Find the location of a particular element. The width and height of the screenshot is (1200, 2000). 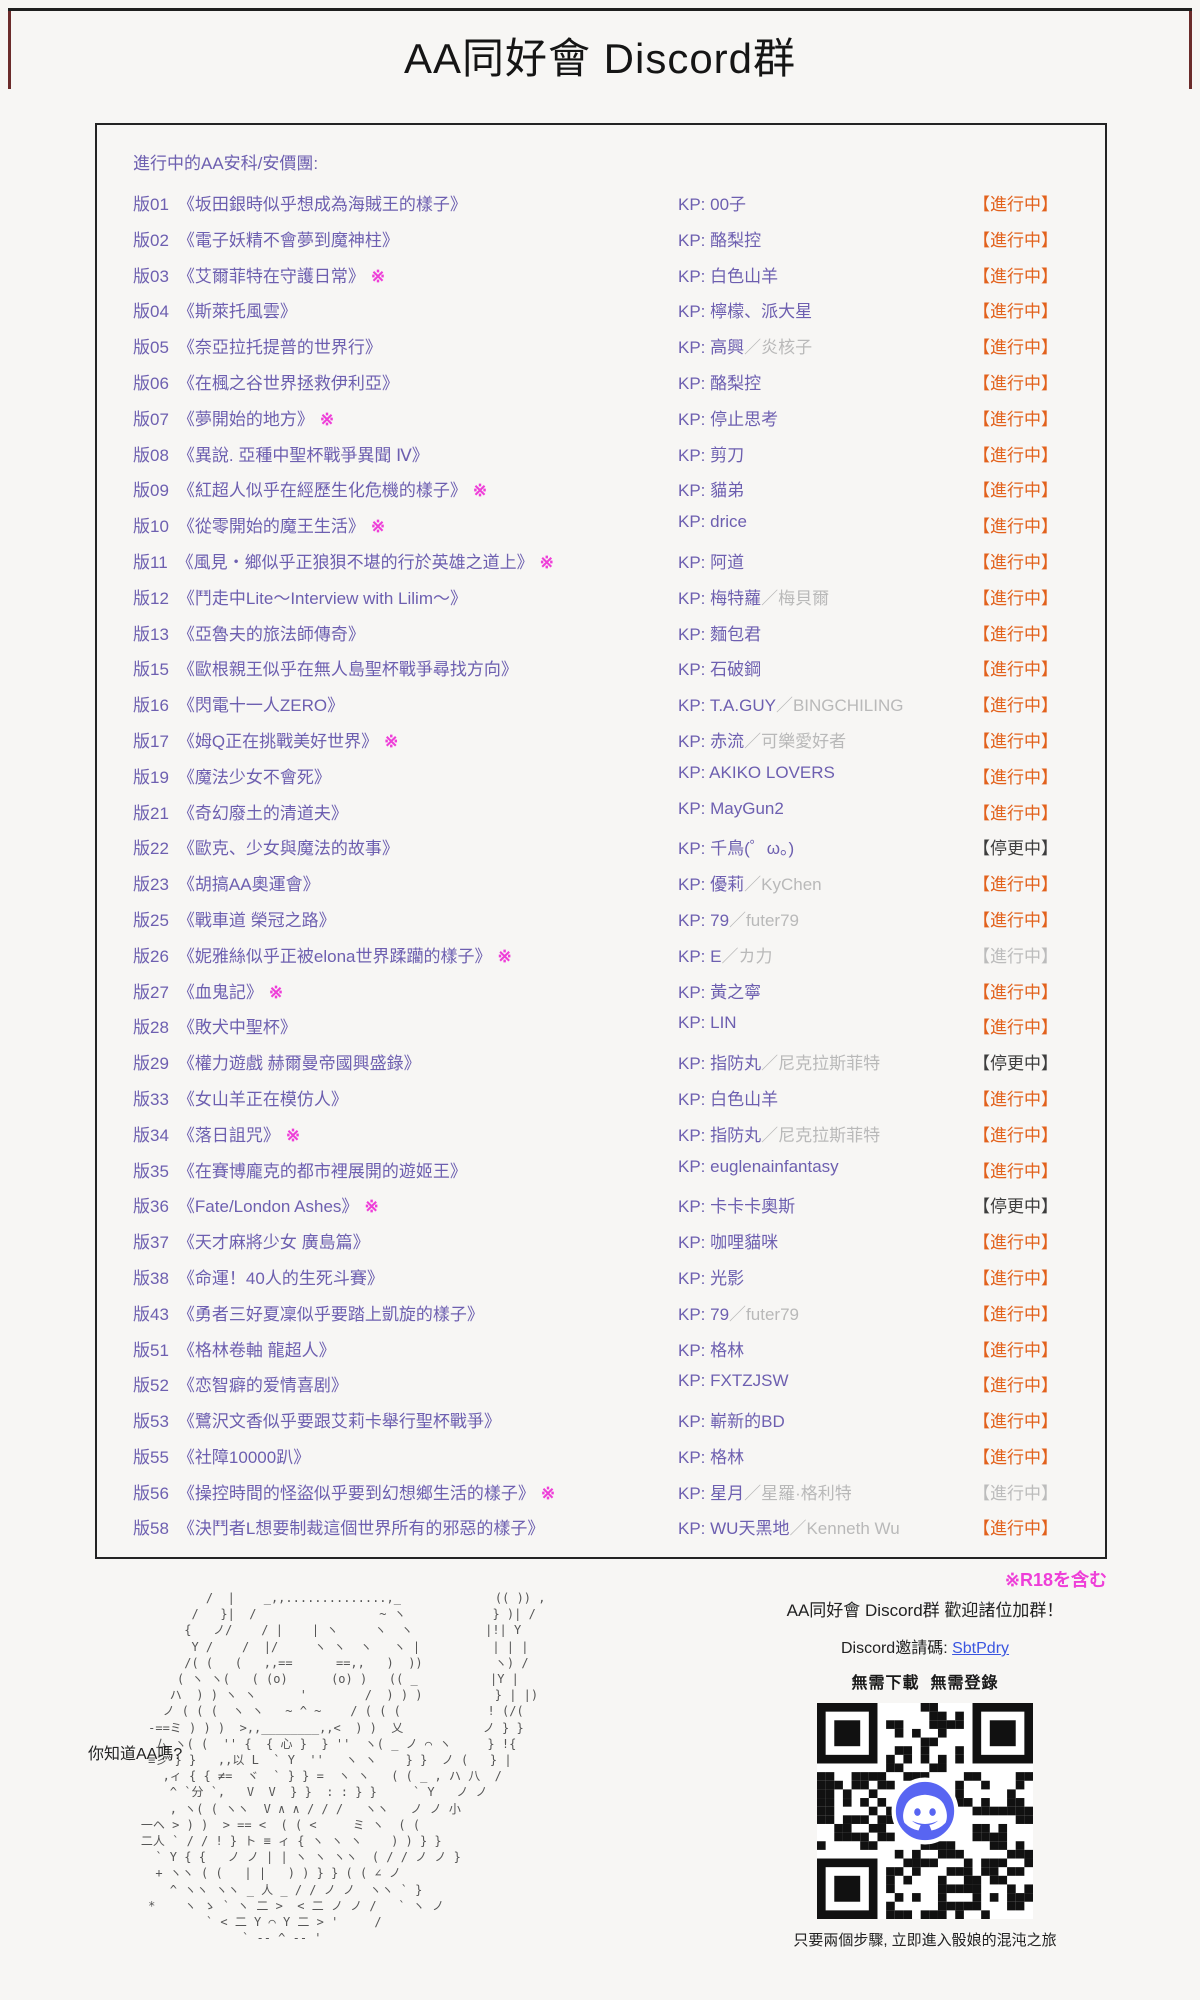

thread-title-link: 版52 《恋智癖的爱情喜剧》 is located at coordinates (240, 1383).